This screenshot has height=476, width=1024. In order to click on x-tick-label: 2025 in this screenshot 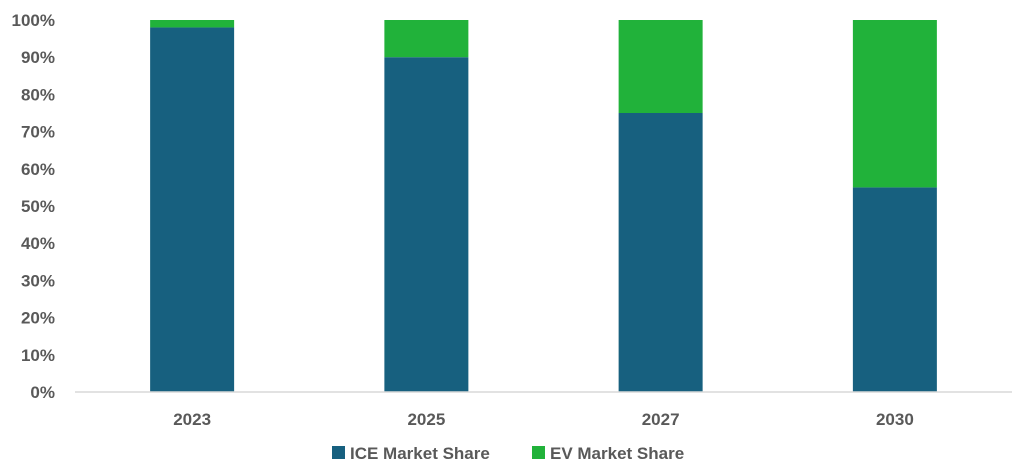, I will do `click(426, 419)`.